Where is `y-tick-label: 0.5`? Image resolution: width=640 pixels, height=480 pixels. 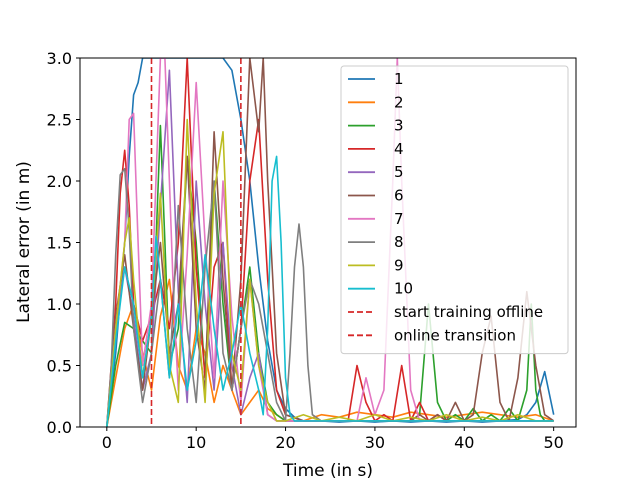 y-tick-label: 0.5 is located at coordinates (59, 366).